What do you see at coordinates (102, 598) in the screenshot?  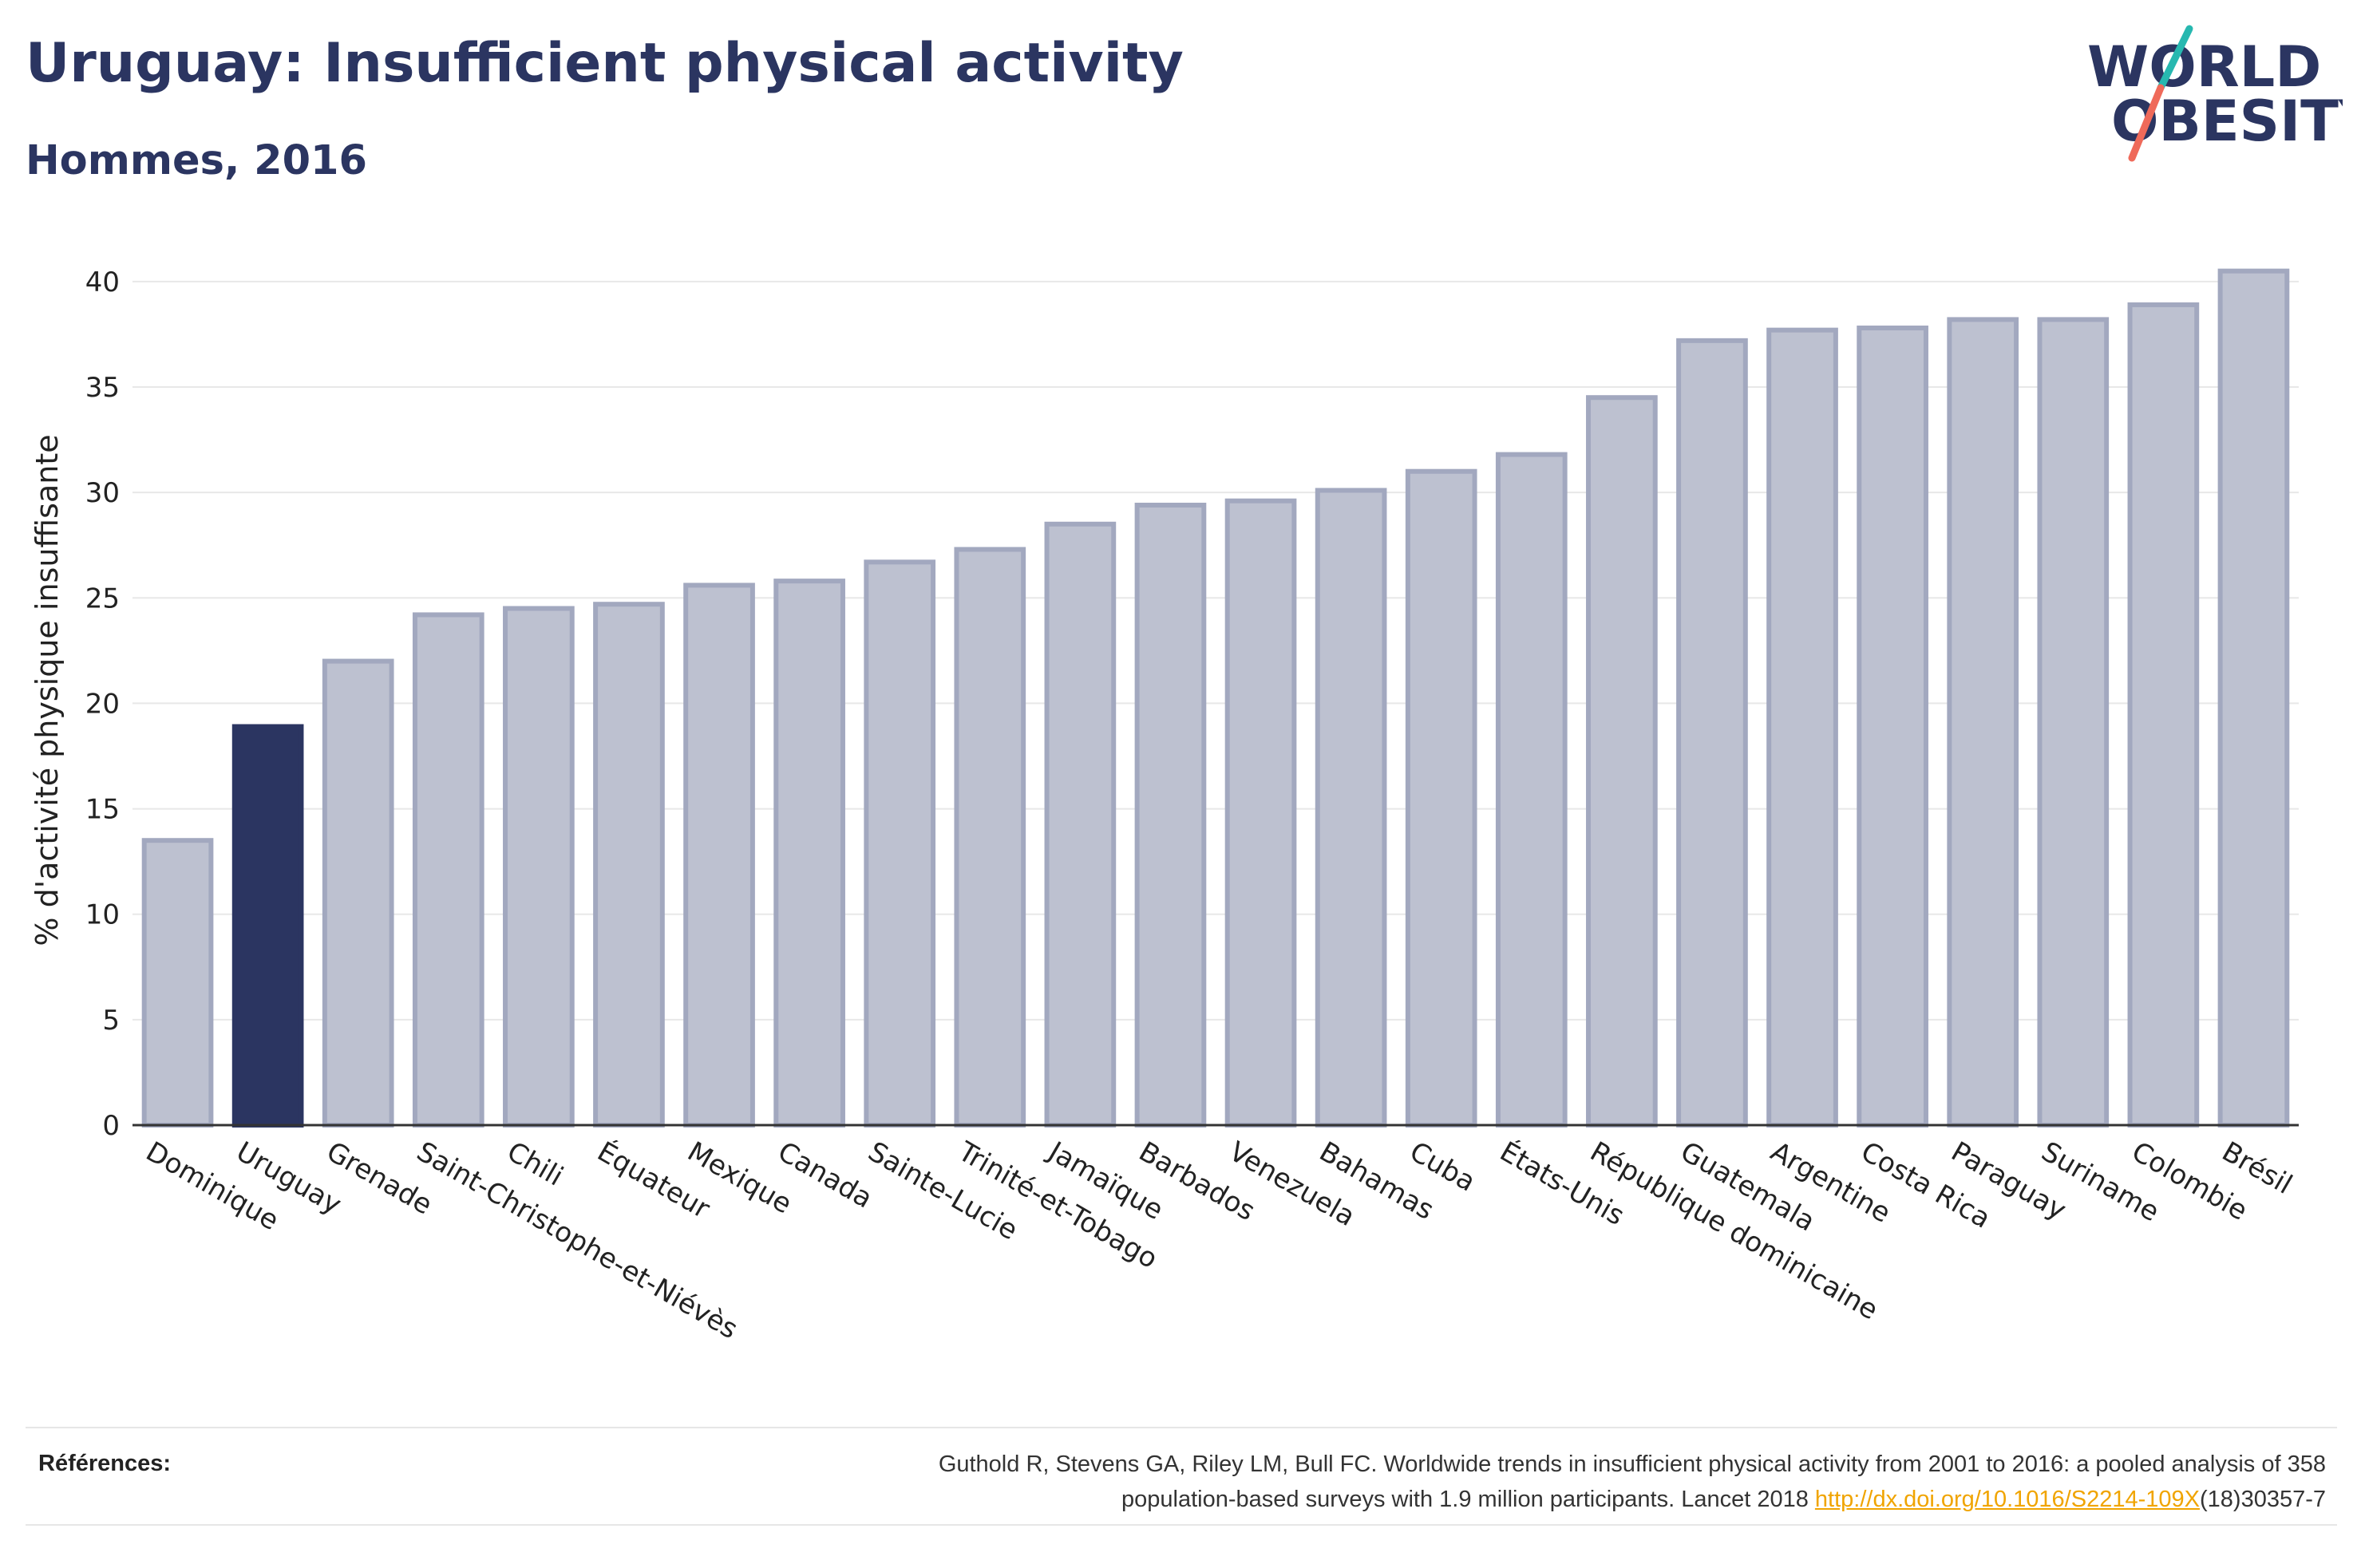 I see `y-tick-label: 25` at bounding box center [102, 598].